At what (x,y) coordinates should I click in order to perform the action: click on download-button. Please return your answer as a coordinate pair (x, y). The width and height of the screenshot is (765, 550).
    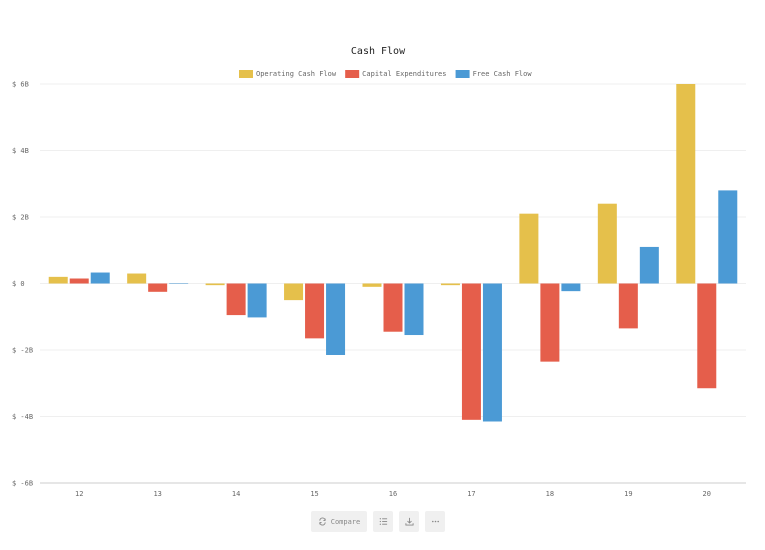
    Looking at the image, I should click on (409, 521).